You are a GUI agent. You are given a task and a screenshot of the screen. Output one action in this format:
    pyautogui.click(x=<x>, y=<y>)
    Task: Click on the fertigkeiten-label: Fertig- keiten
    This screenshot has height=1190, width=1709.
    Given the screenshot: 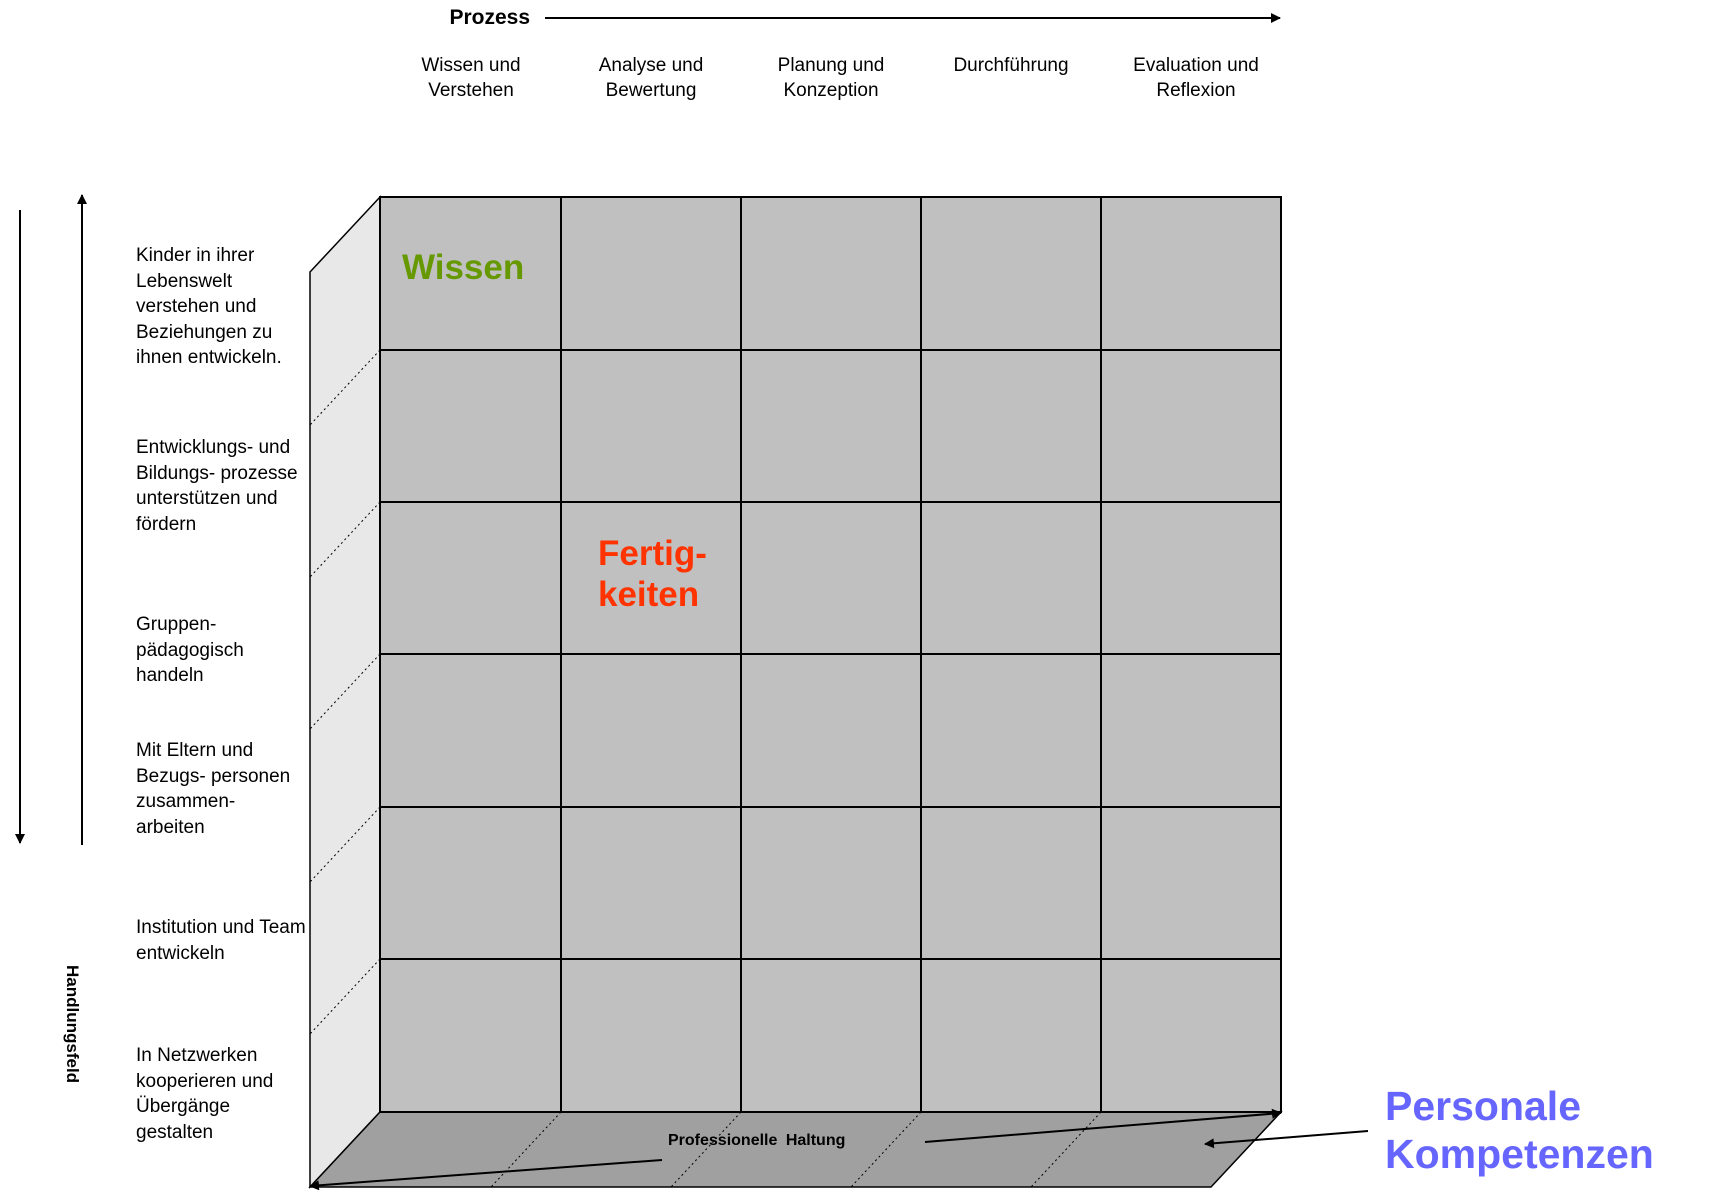 What is the action you would take?
    pyautogui.click(x=652, y=574)
    